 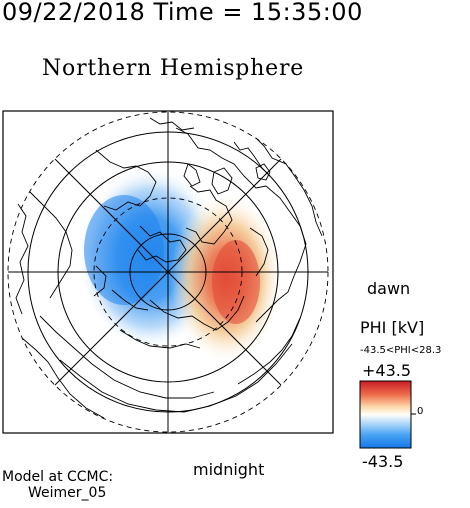 What do you see at coordinates (229, 469) in the screenshot?
I see `midnight-label: midnight` at bounding box center [229, 469].